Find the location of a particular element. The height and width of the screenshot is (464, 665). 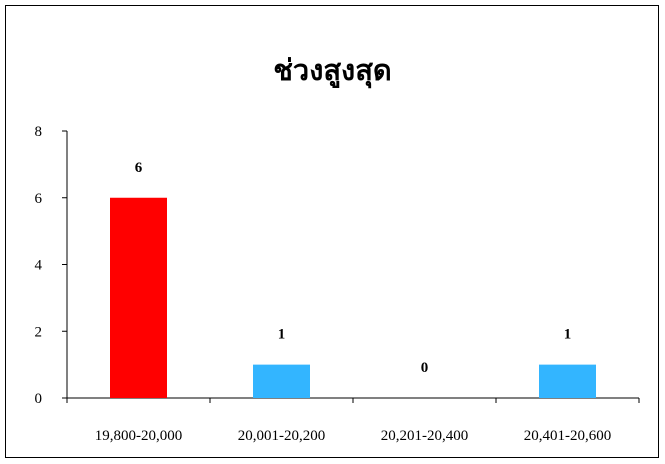

y-tick-label: 0 is located at coordinates (39, 399).